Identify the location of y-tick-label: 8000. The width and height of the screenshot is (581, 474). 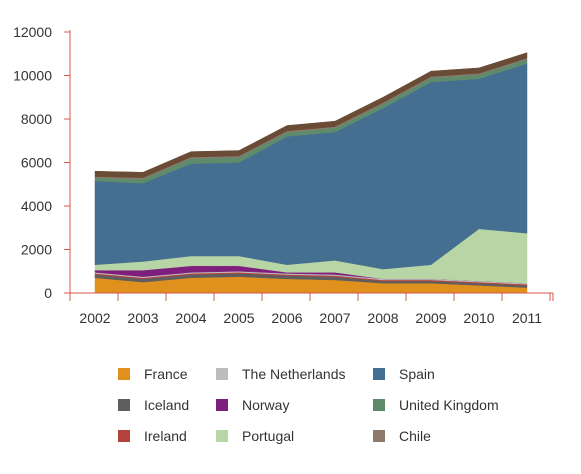
(36, 119).